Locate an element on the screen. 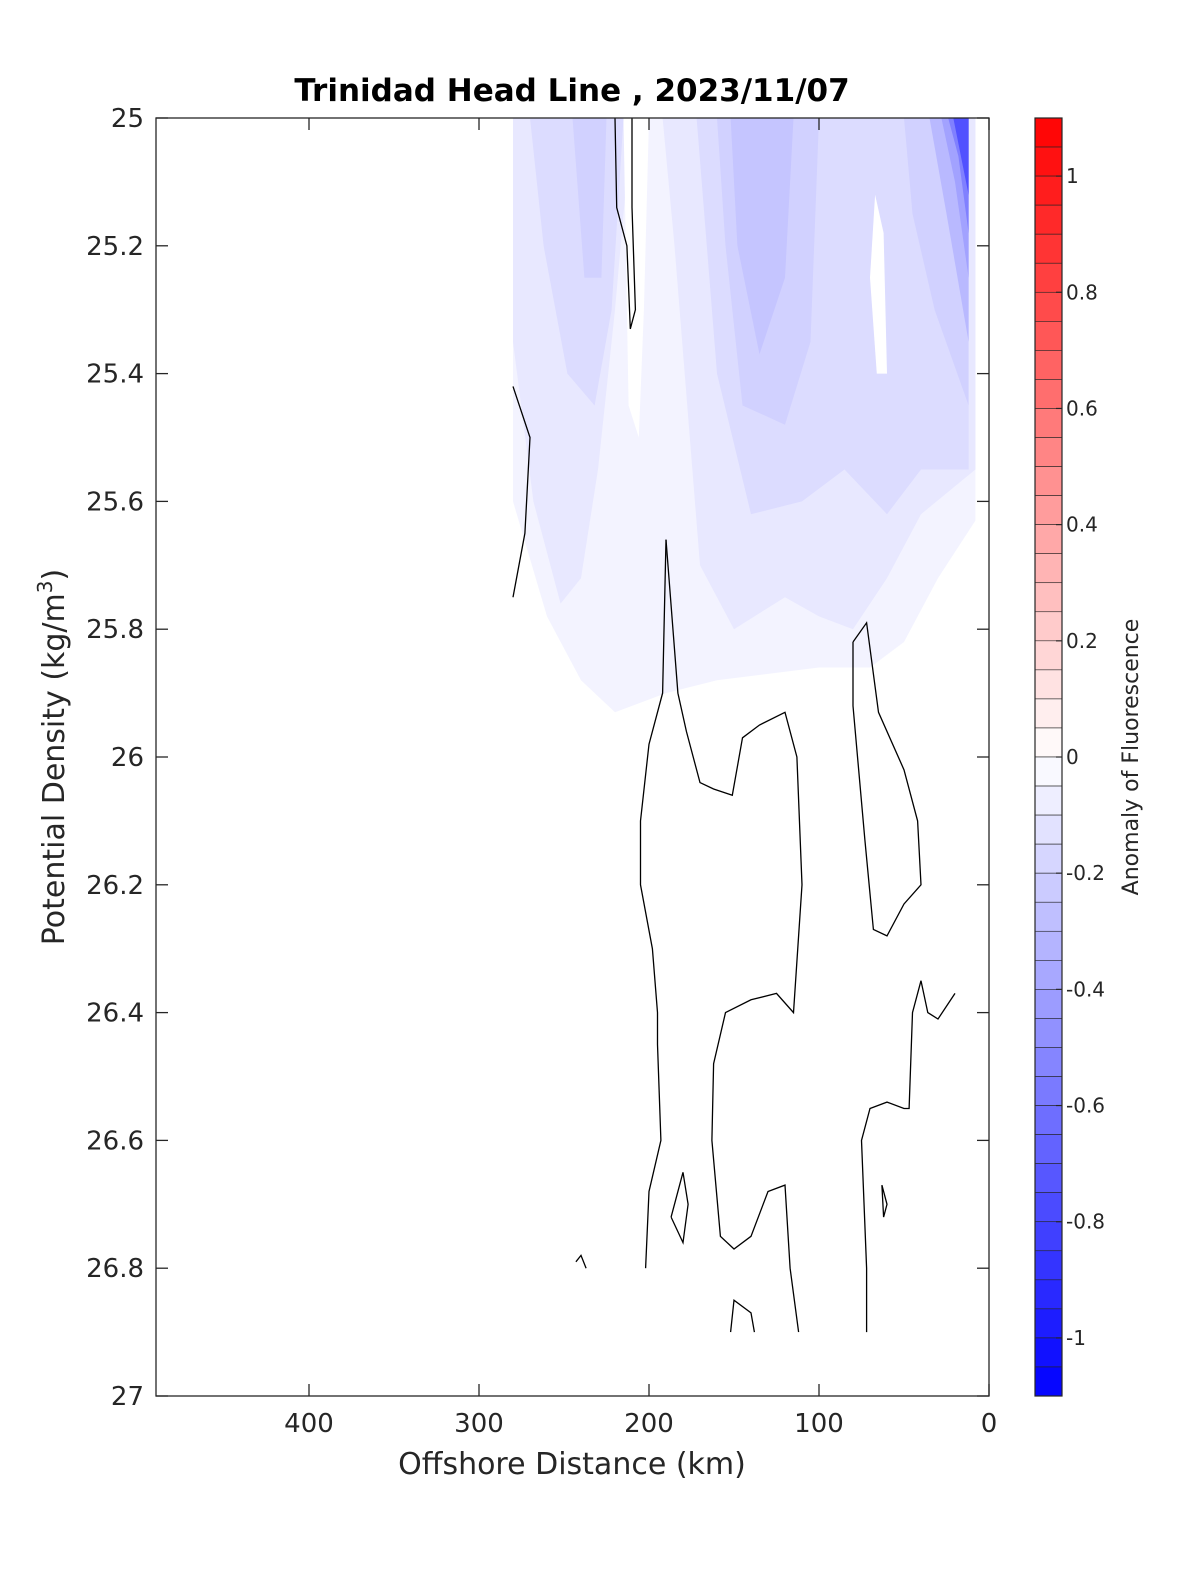 This screenshot has height=1575, width=1200. colorbar-frame is located at coordinates (1048, 757).